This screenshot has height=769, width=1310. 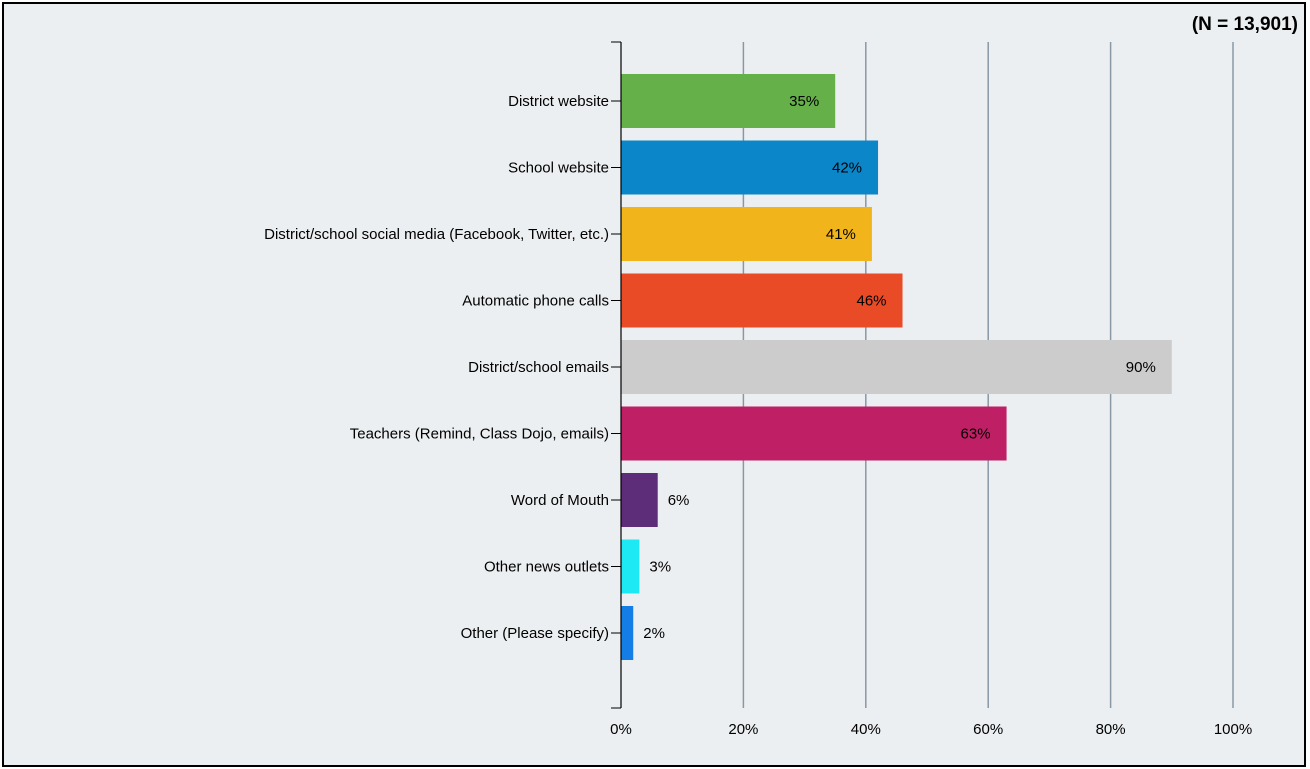 I want to click on x-tick-label: 0%, so click(x=621, y=729).